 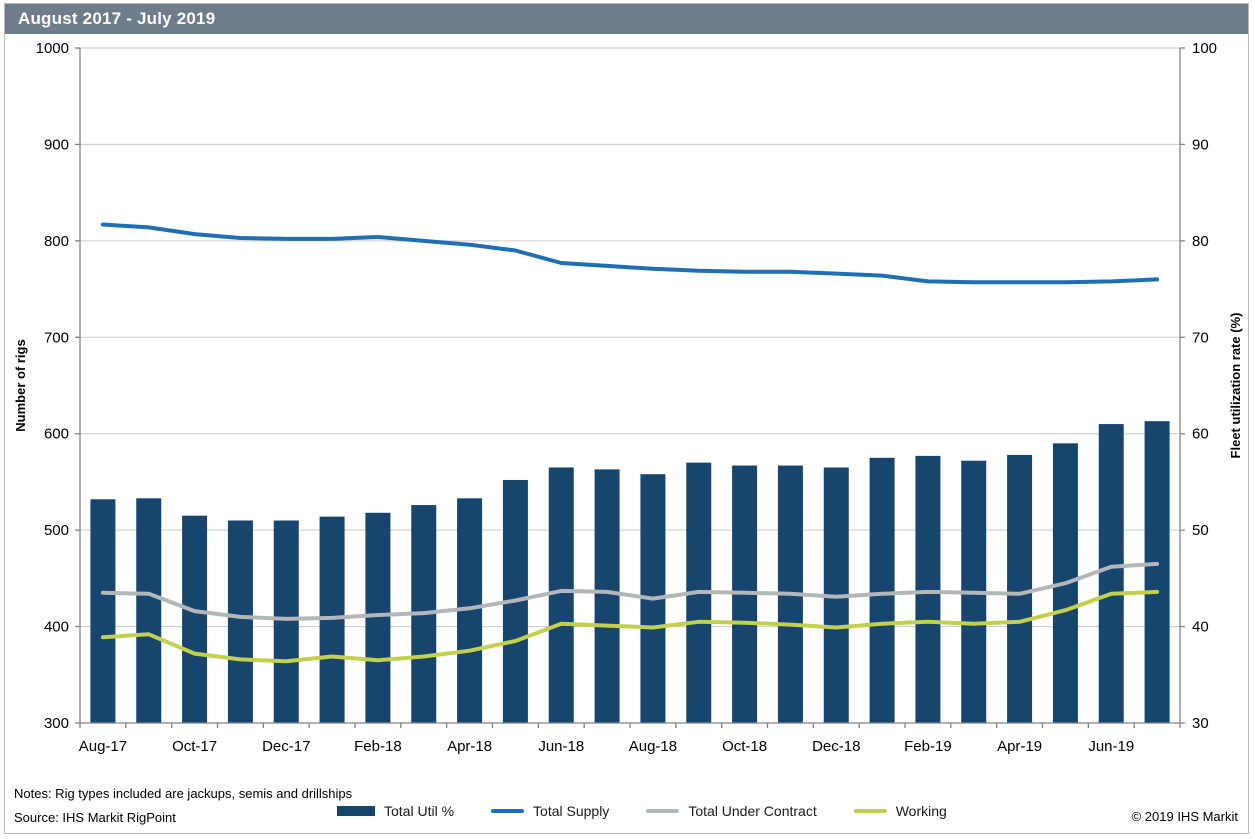 I want to click on legend-swatch-total-under-contract, so click(x=663, y=811).